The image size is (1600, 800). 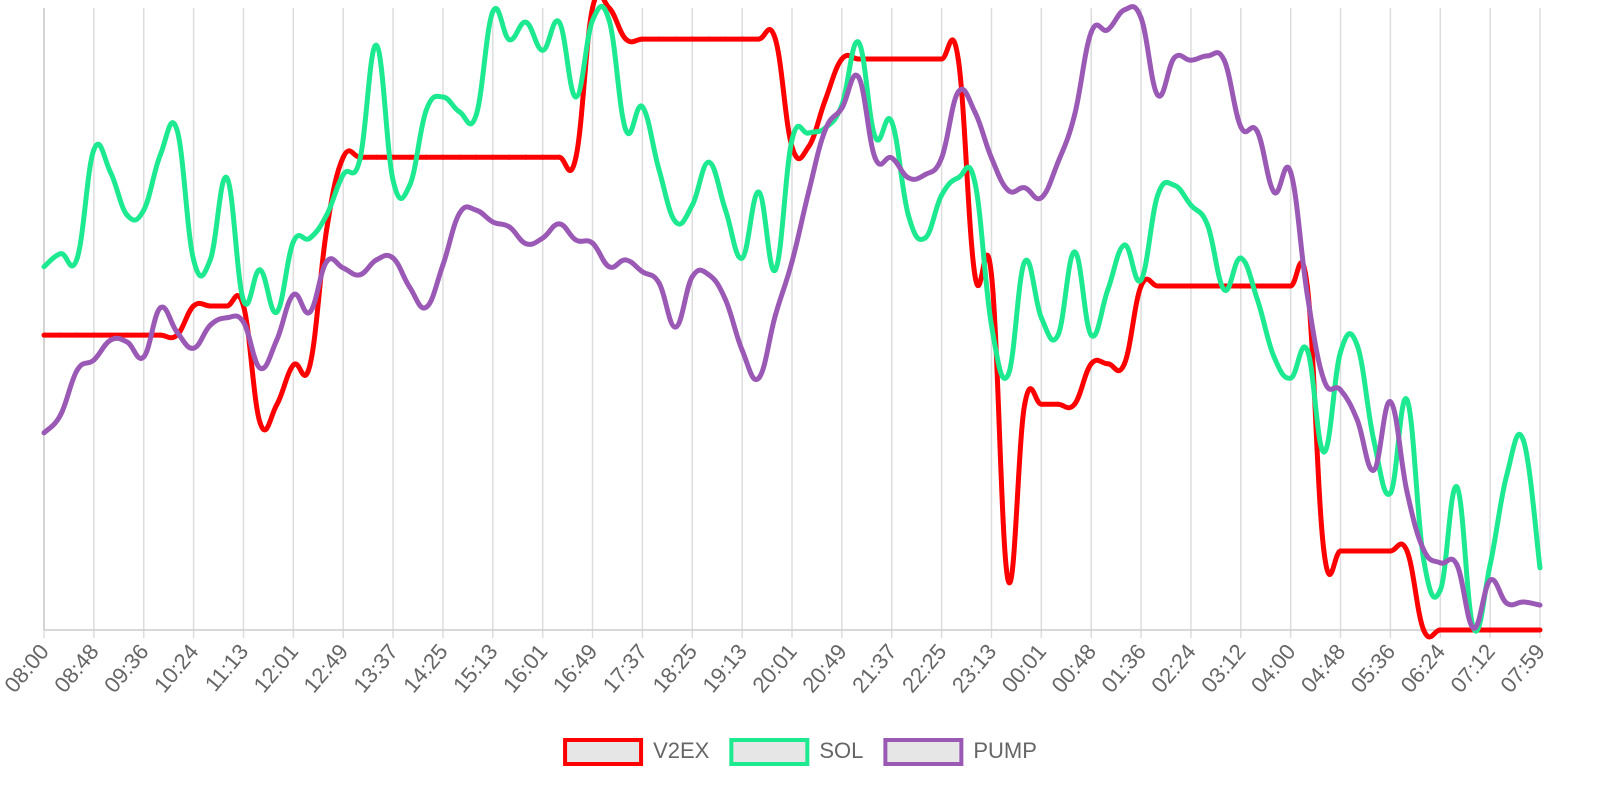 I want to click on x-tick-label: 12:01, so click(x=276, y=668).